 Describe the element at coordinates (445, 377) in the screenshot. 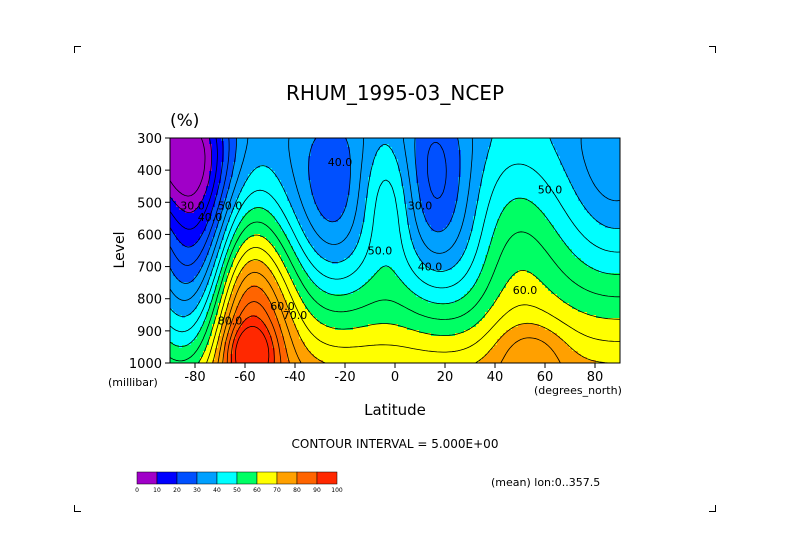

I see `x-tick-label: 20` at that location.